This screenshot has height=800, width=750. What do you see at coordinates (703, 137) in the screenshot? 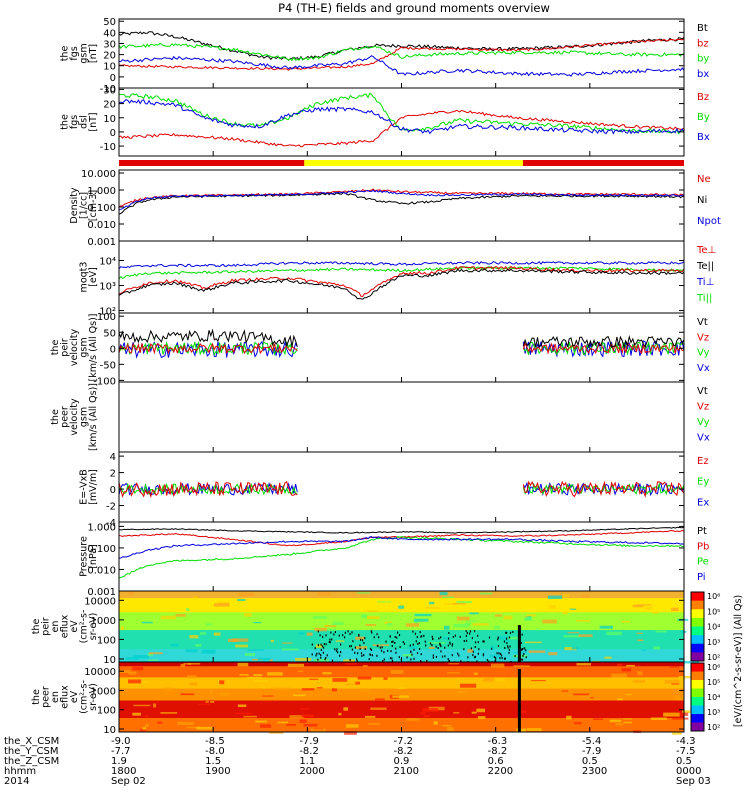
I see `legend-label: Bx` at bounding box center [703, 137].